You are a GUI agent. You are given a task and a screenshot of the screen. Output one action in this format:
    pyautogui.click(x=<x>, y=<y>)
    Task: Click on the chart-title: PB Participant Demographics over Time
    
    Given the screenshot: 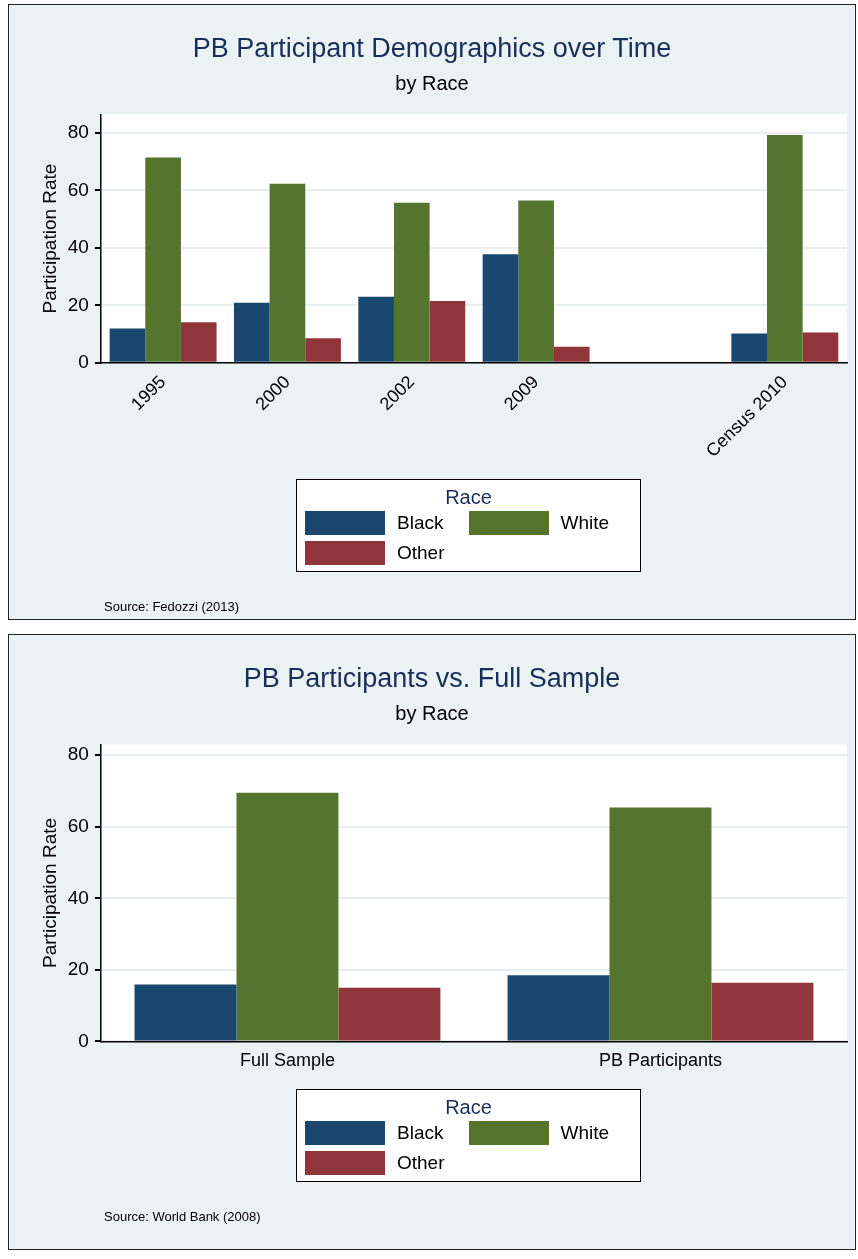 What is the action you would take?
    pyautogui.click(x=432, y=48)
    